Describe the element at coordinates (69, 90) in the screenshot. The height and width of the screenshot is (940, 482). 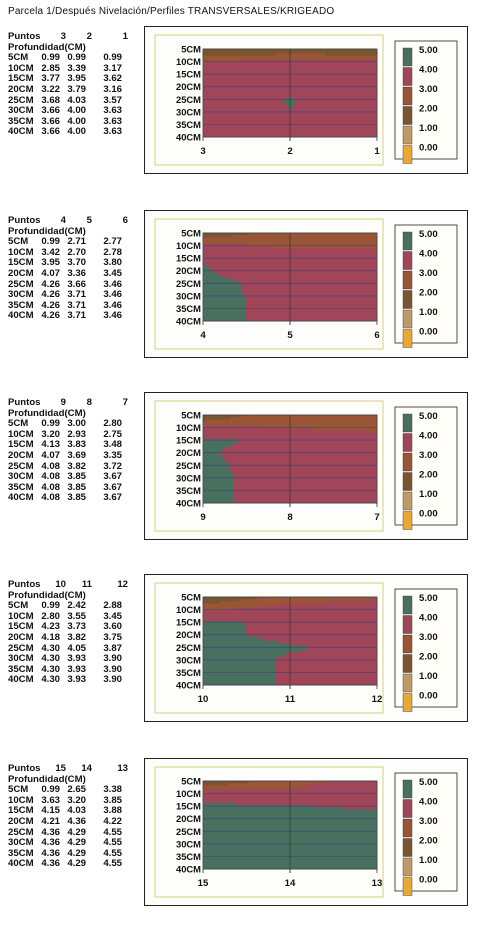
I see `value-cell: 3.79` at that location.